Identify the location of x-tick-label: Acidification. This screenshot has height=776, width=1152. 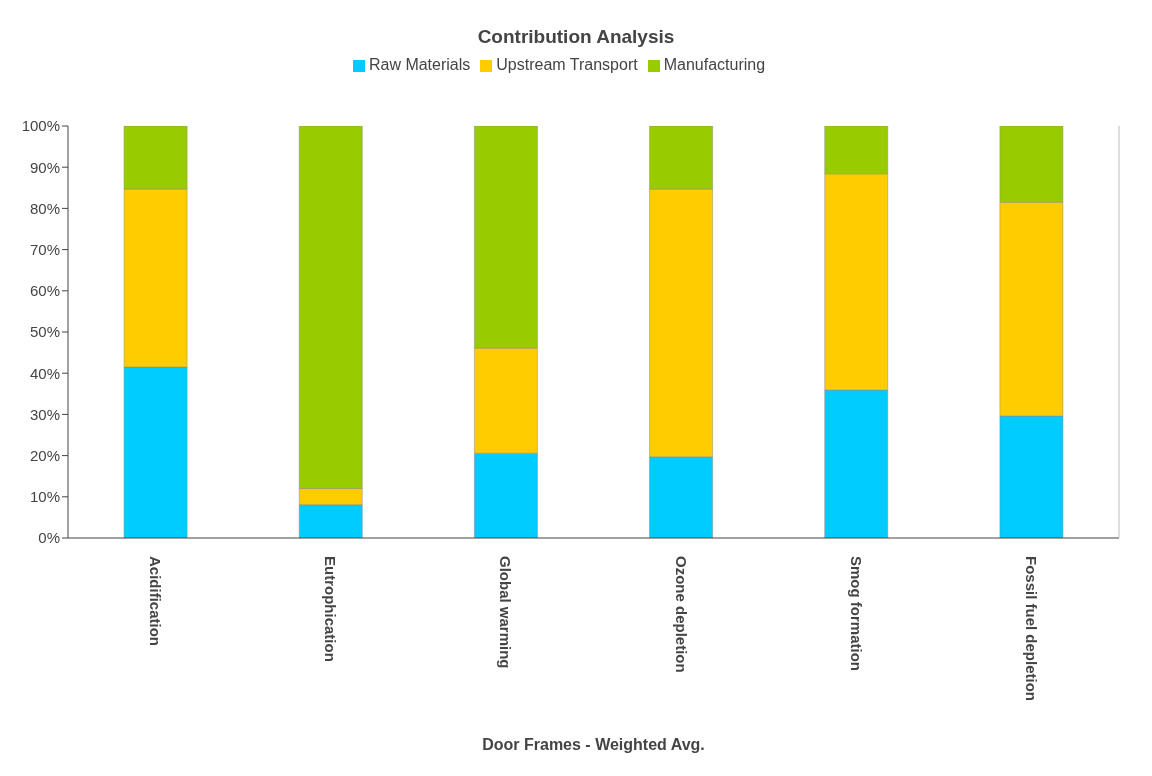
(156, 601).